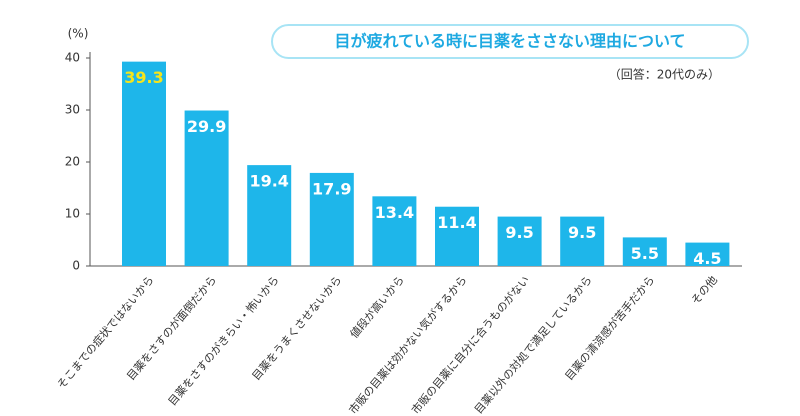 Image resolution: width=800 pixels, height=416 pixels. Describe the element at coordinates (223, 340) in the screenshot. I see `x-tick-label: 目薬をさすのがきらい・怖いから` at that location.